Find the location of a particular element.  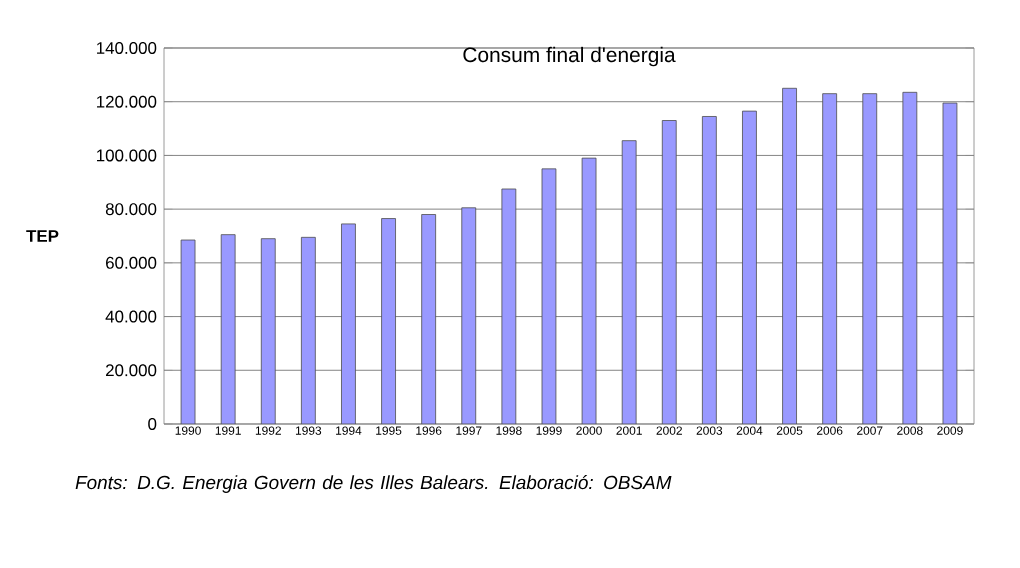

y-axis-title: TEP is located at coordinates (42, 236).